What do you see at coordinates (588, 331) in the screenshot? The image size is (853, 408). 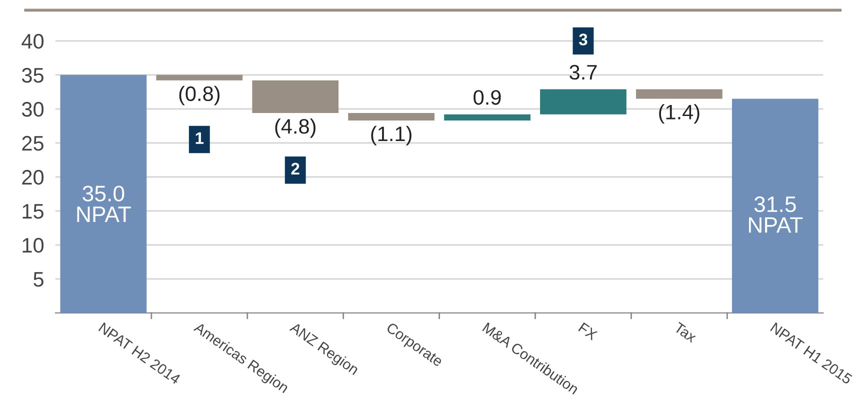 I see `x-tick-label: FX` at bounding box center [588, 331].